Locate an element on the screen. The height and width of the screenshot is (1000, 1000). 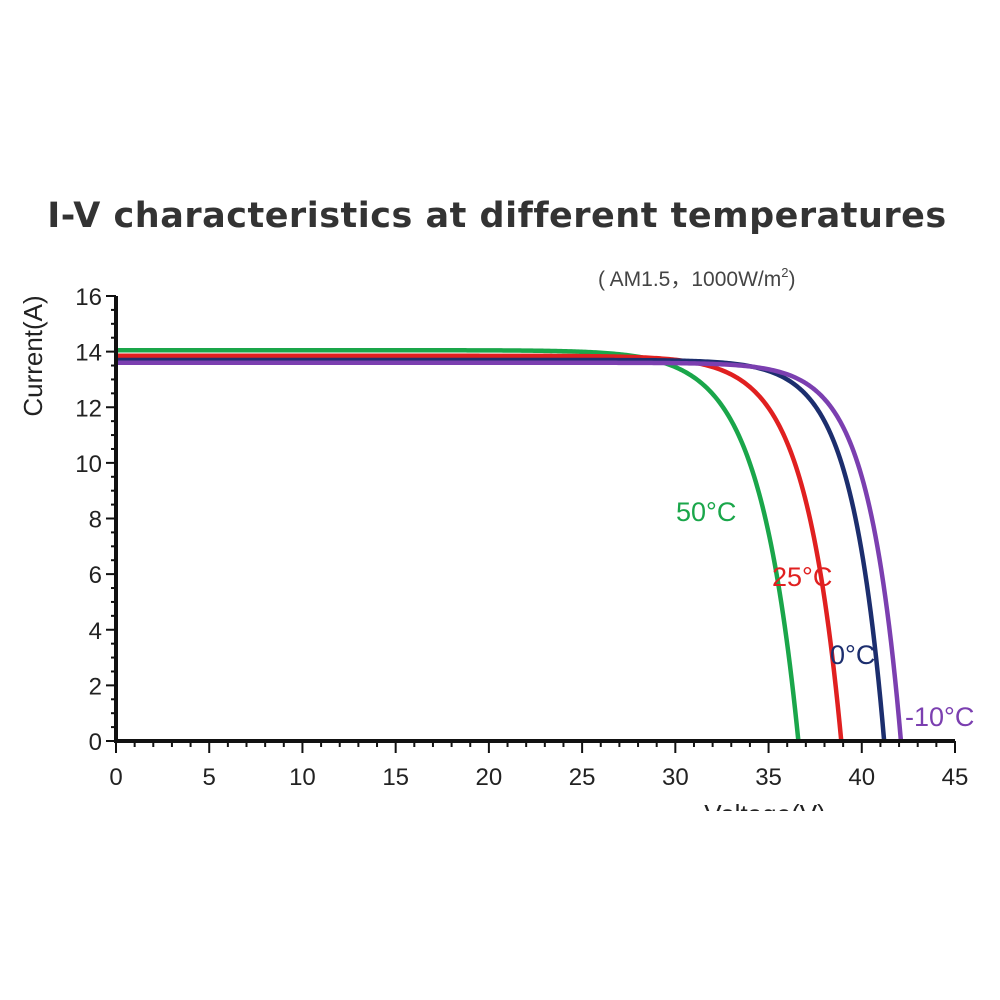
series-label-25c: 25°C is located at coordinates (802, 577).